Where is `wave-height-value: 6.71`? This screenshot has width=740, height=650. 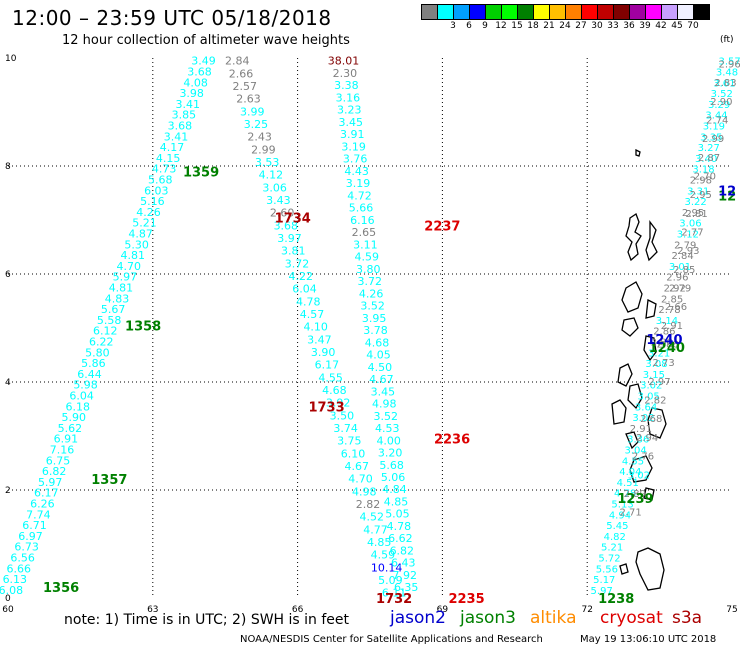 wave-height-value: 6.71 is located at coordinates (34, 525).